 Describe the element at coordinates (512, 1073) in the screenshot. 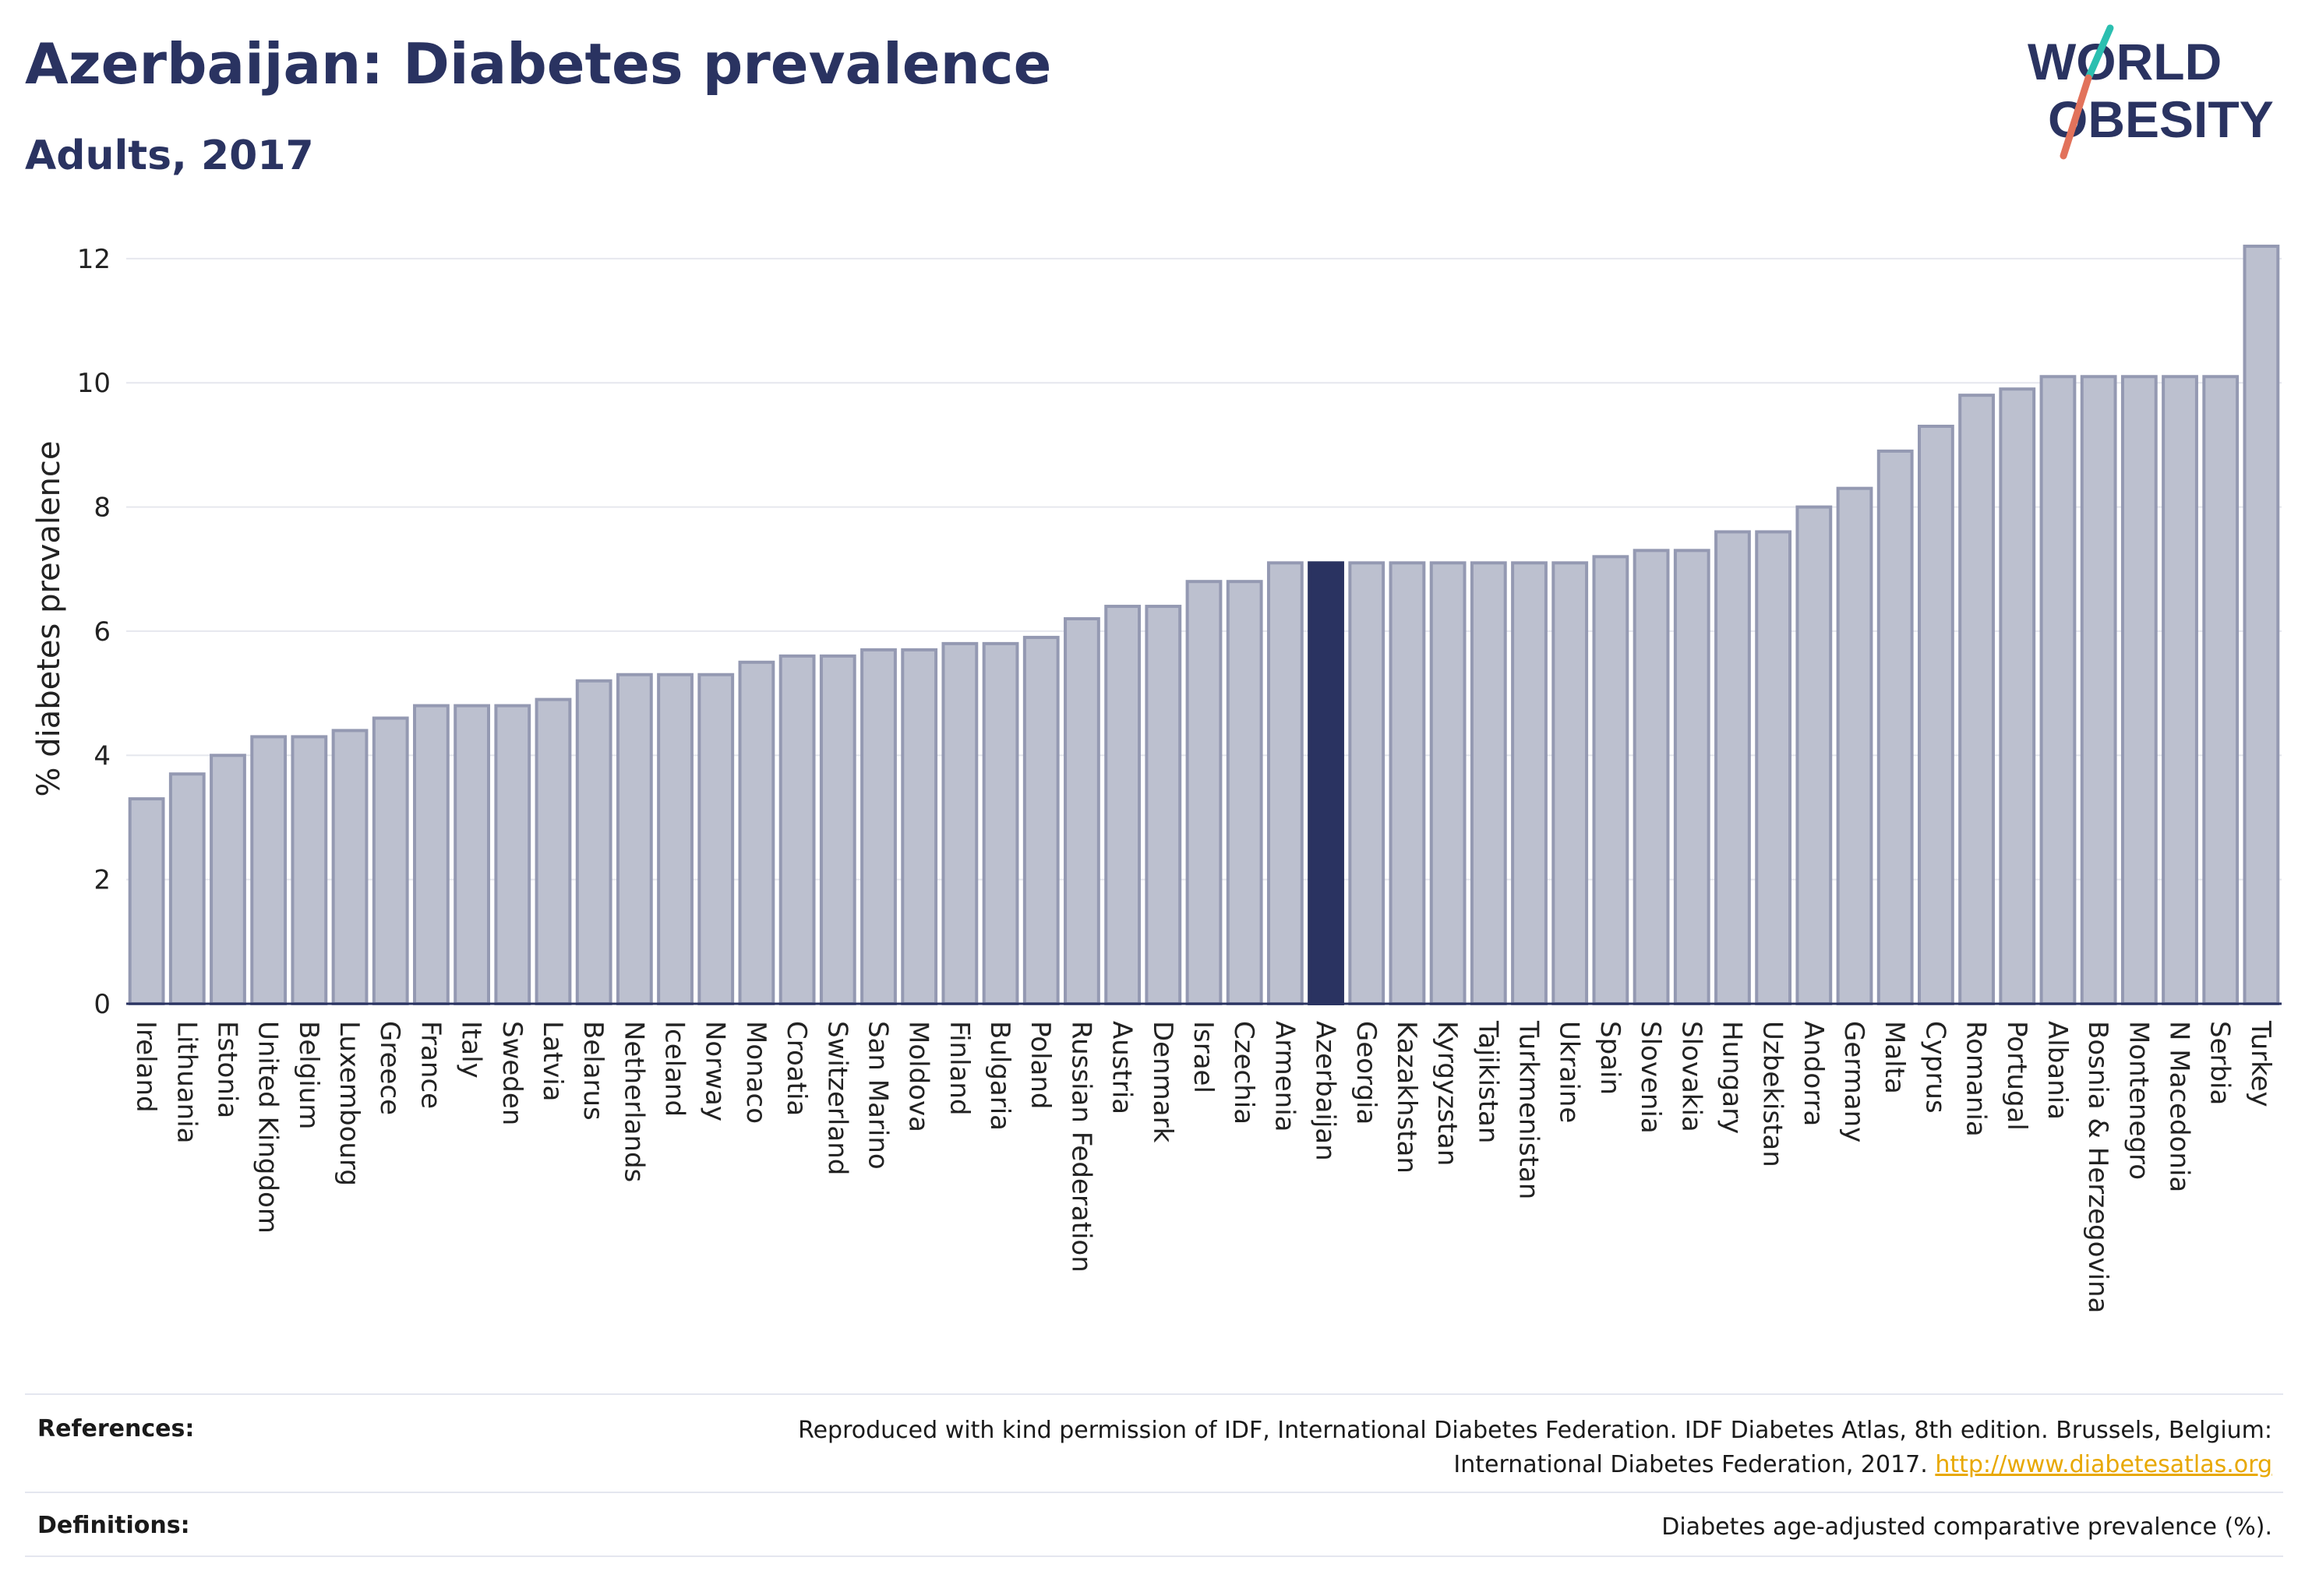

I see `x-tick-label: Sweden` at that location.